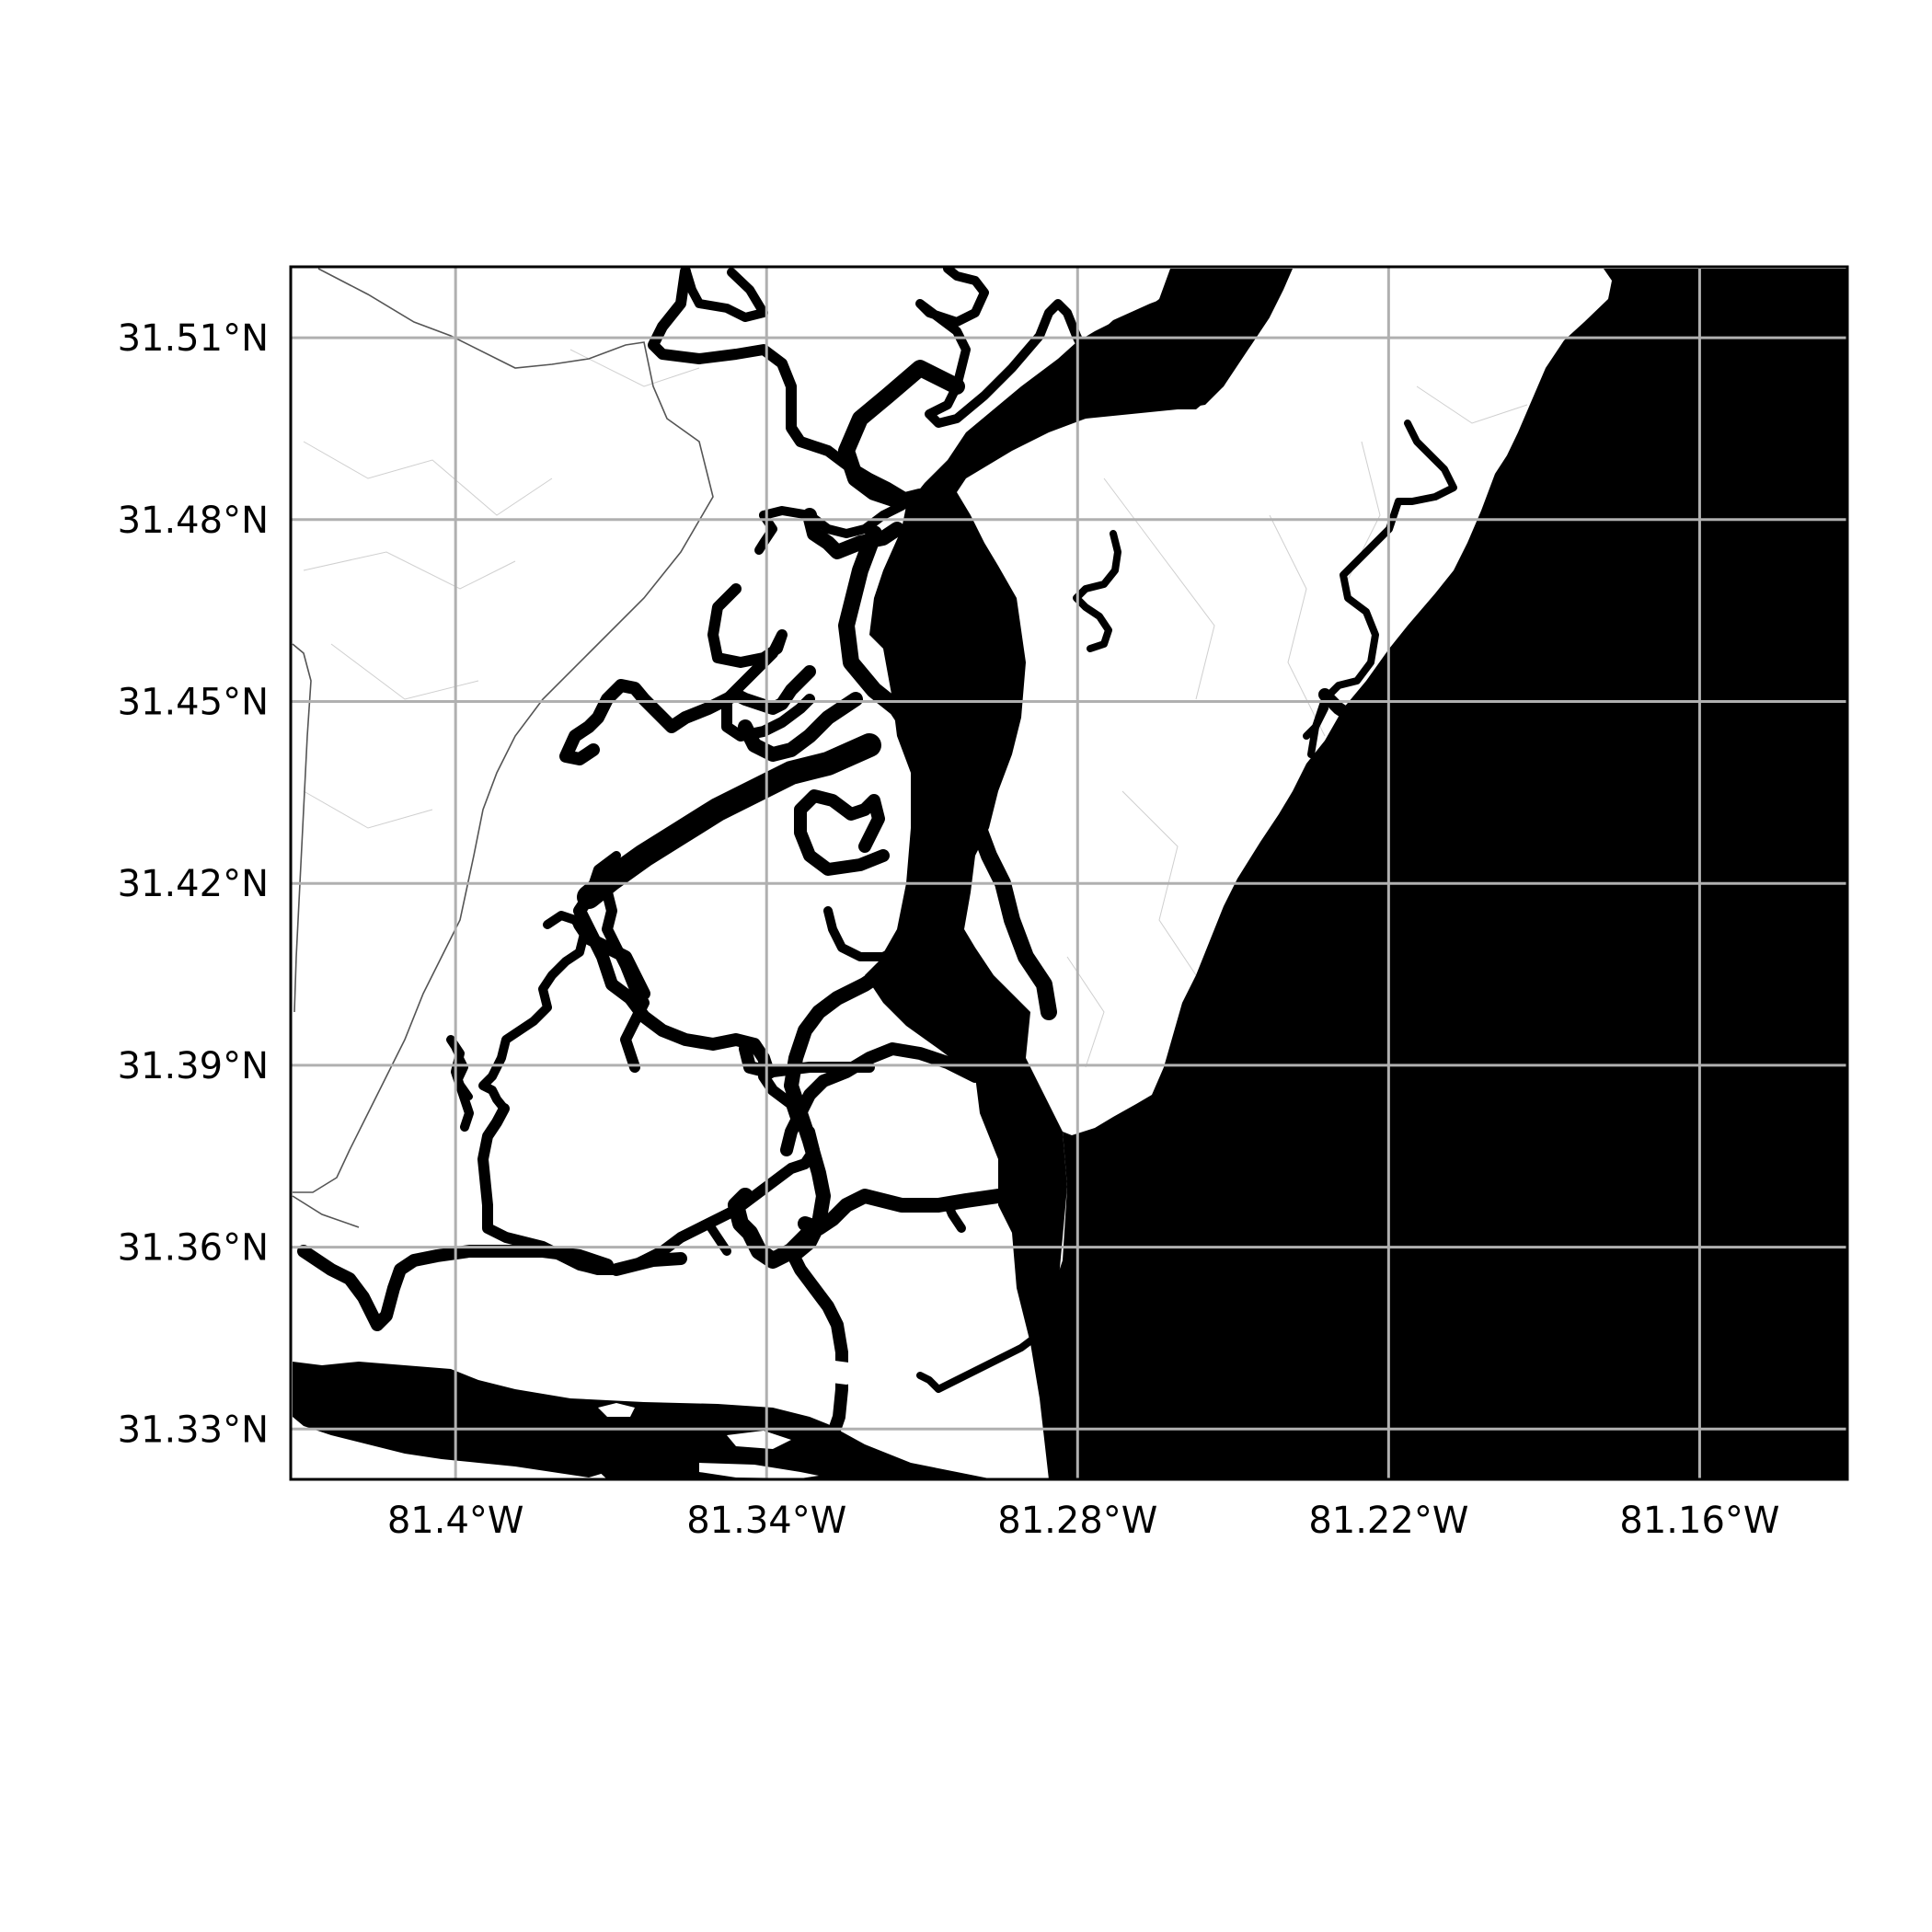  Describe the element at coordinates (455, 1521) in the screenshot. I see `x-tick-label: 81.4°W` at that location.